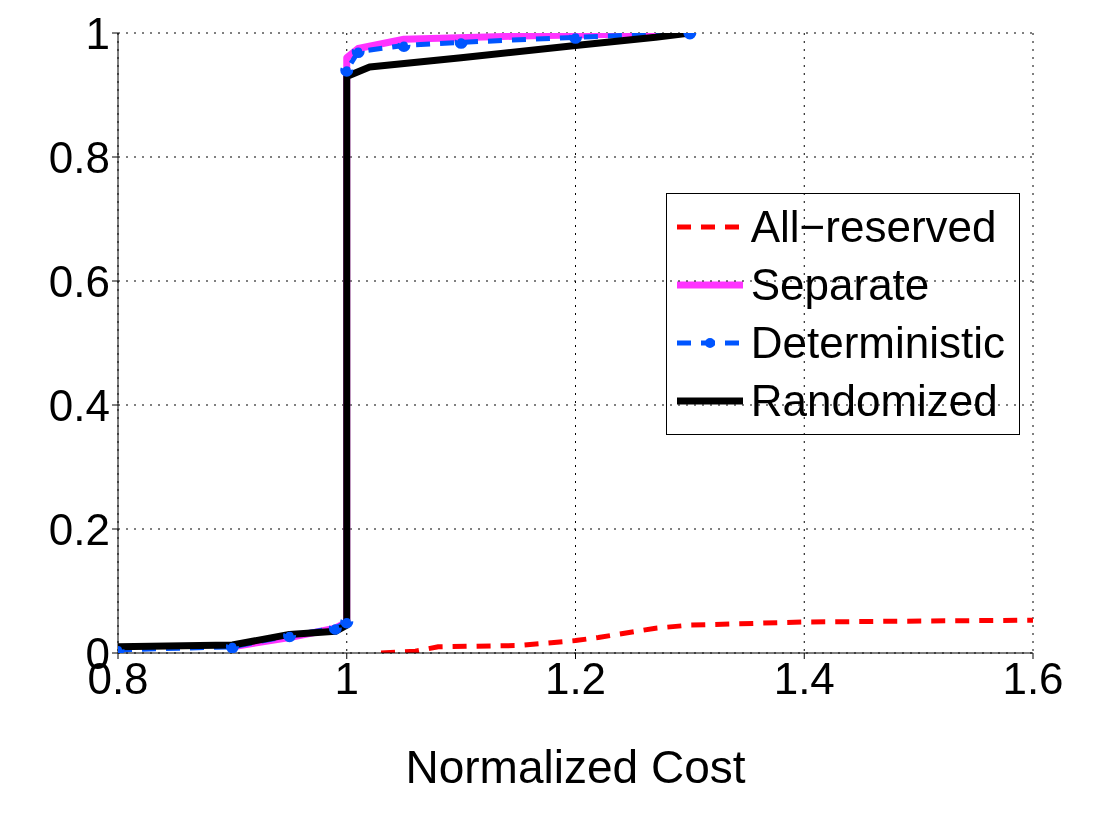 The width and height of the screenshot is (1093, 813). Describe the element at coordinates (877, 343) in the screenshot. I see `legend-label: Deterministic` at that location.